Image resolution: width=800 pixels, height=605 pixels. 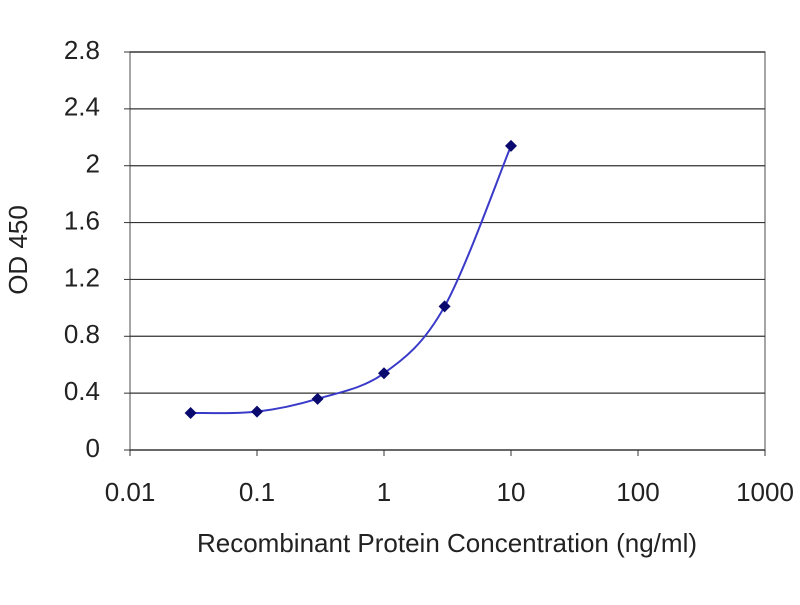 I want to click on y-tick-label: 0, so click(x=93, y=448).